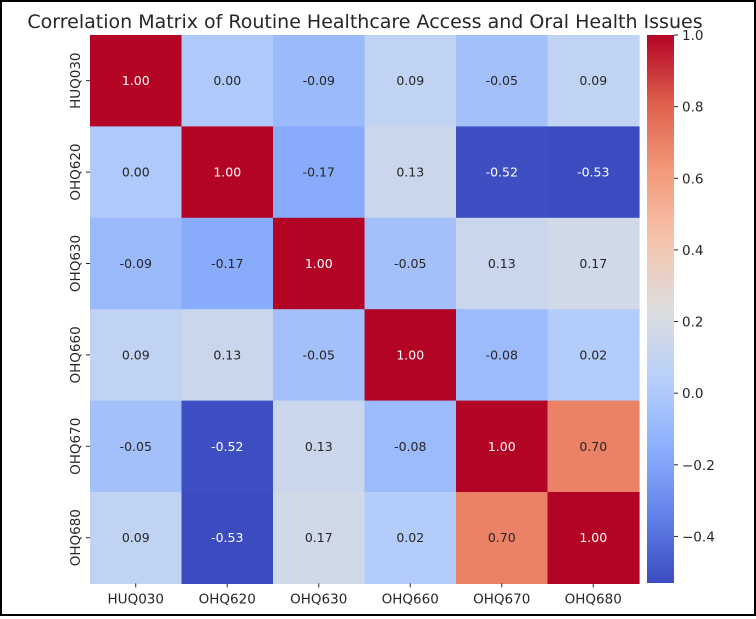 Image resolution: width=756 pixels, height=619 pixels. Describe the element at coordinates (76, 263) in the screenshot. I see `y-tick-label: OHQ630` at that location.